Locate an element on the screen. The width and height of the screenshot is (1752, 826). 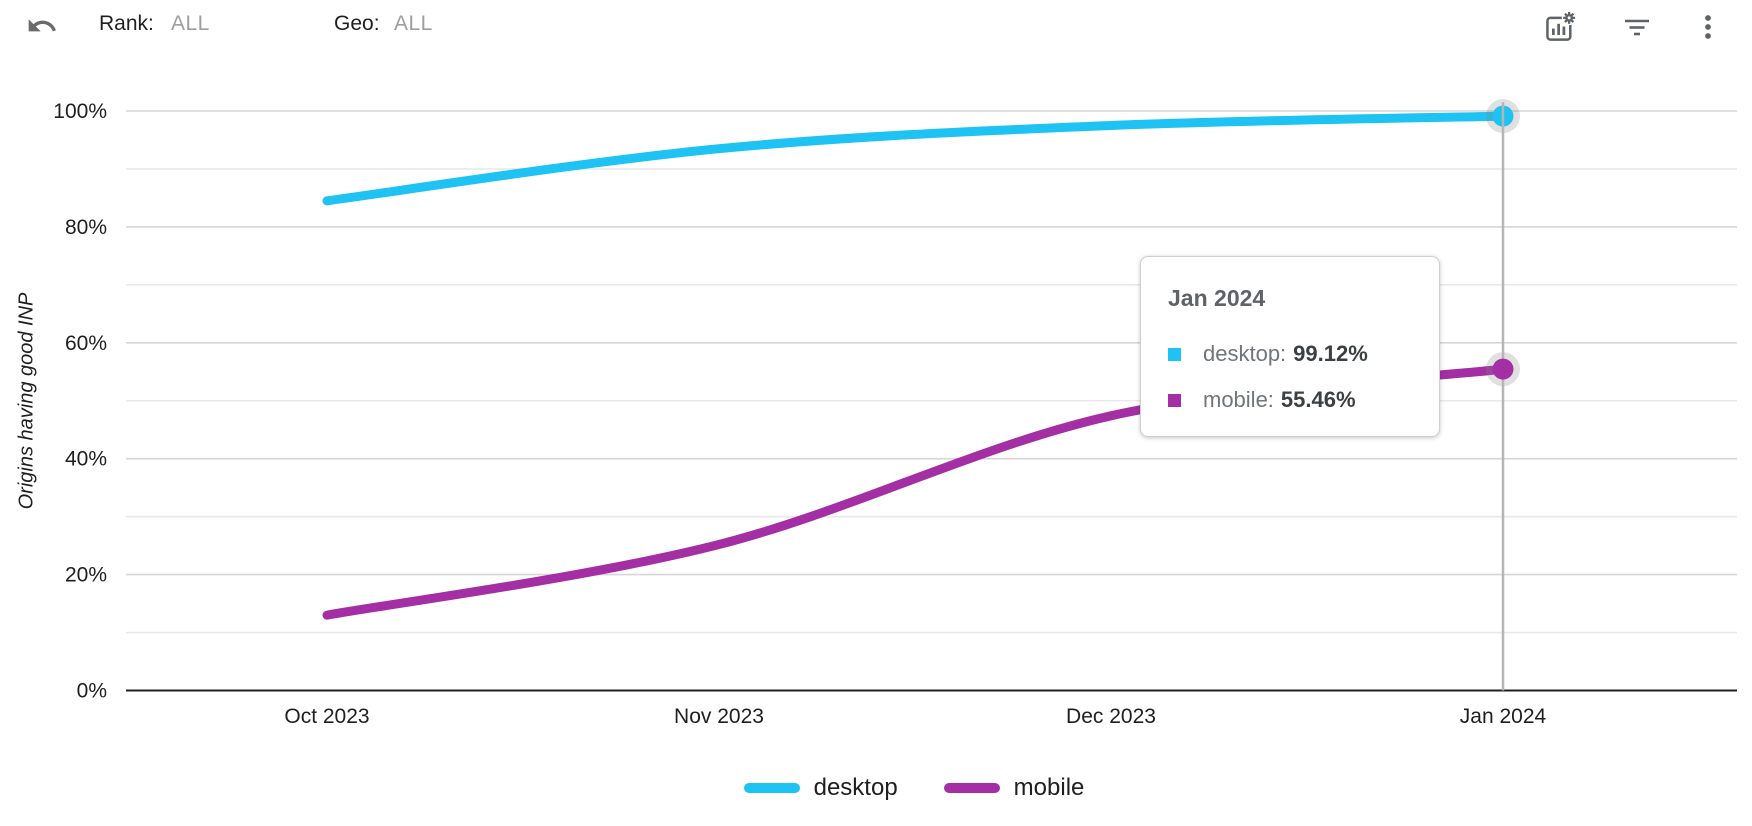
x-tick-label: Dec 2023 is located at coordinates (1111, 716).